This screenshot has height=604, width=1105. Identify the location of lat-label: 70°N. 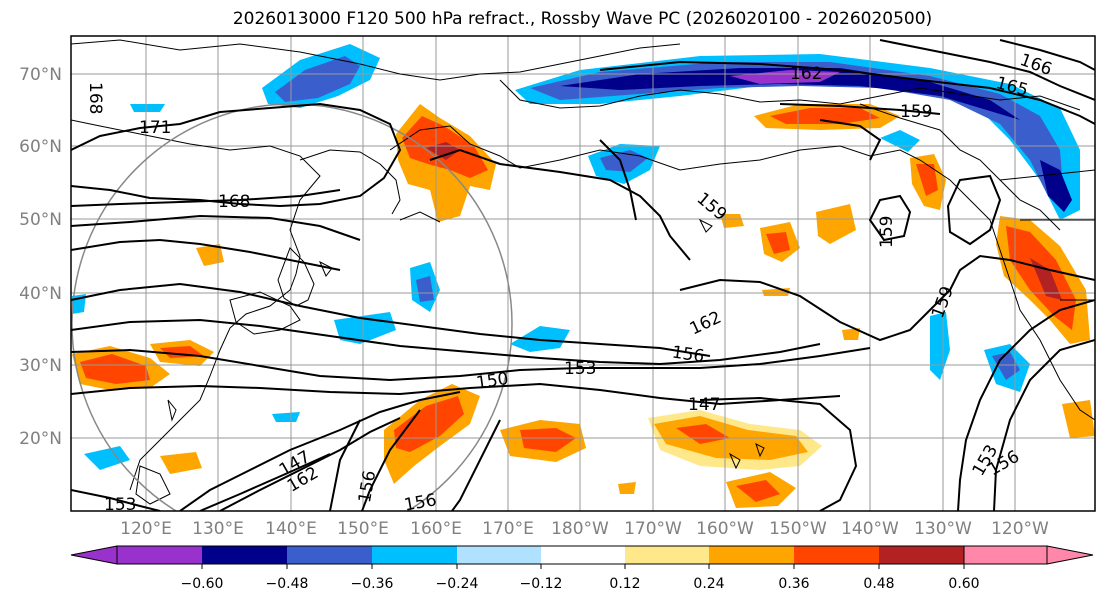
(40, 75).